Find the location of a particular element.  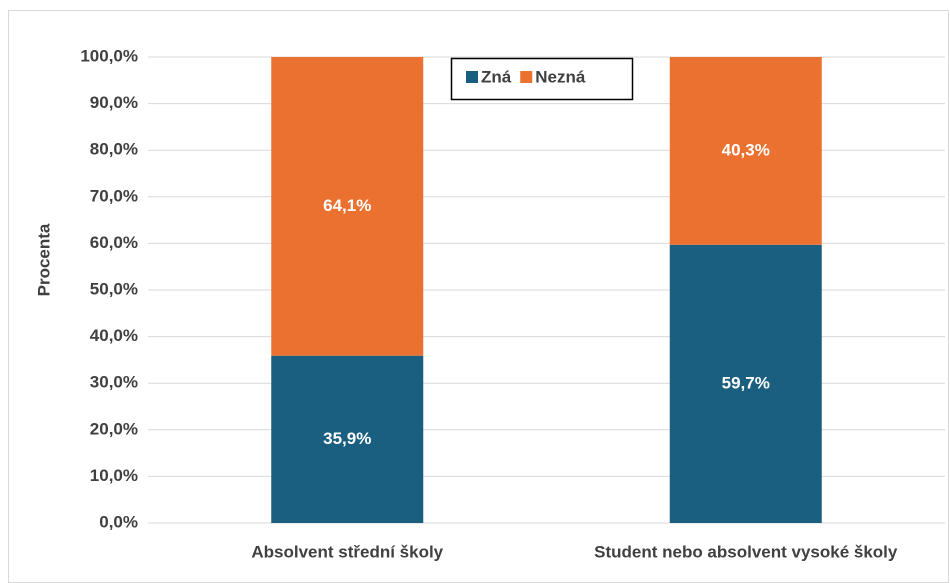

y-tick-label: 70,0% is located at coordinates (114, 195).